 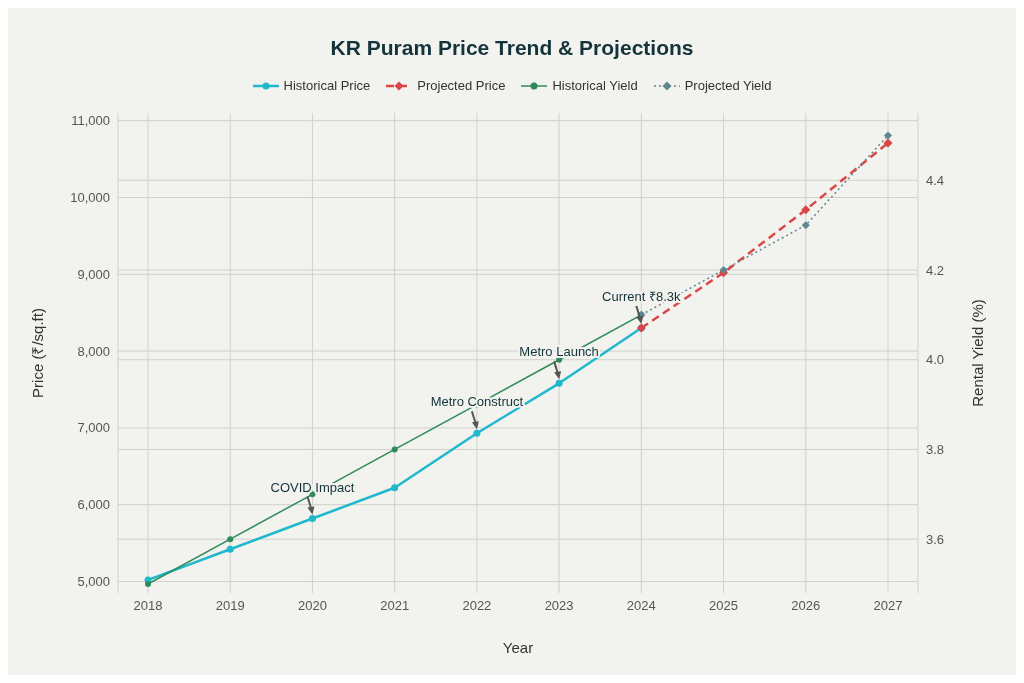 What do you see at coordinates (90, 198) in the screenshot?
I see `y-tick-label: 10,000` at bounding box center [90, 198].